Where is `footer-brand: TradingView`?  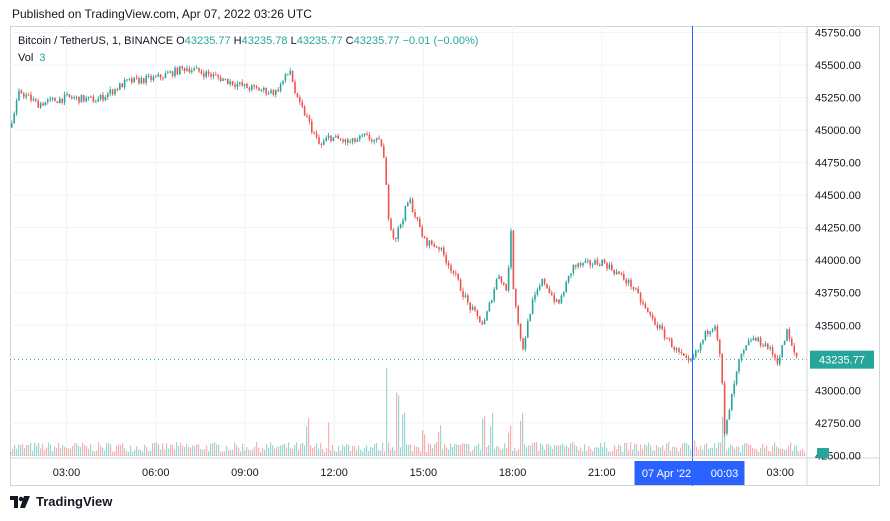
footer-brand: TradingView is located at coordinates (61, 501).